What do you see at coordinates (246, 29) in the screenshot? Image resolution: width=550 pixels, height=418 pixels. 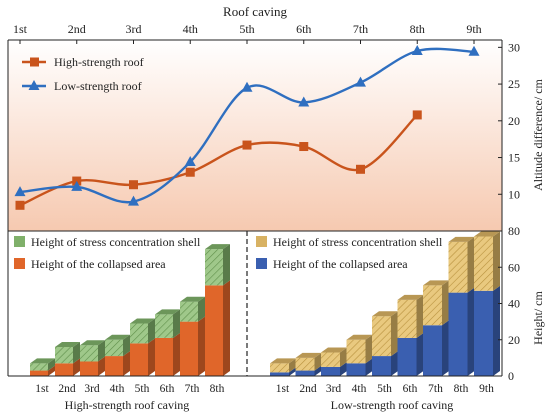 I see `x-top-tick-label: 5th` at bounding box center [246, 29].